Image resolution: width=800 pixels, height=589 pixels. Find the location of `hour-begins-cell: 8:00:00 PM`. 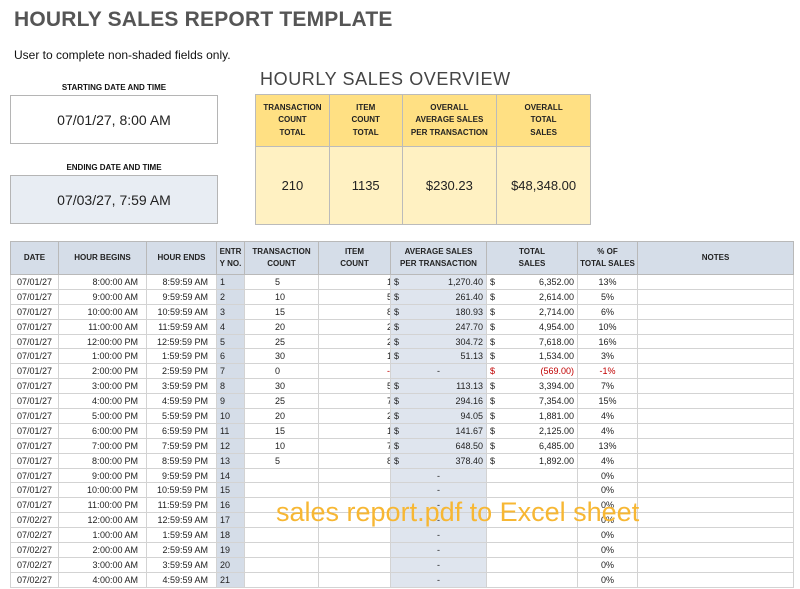

hour-begins-cell: 8:00:00 PM is located at coordinates (102, 460).